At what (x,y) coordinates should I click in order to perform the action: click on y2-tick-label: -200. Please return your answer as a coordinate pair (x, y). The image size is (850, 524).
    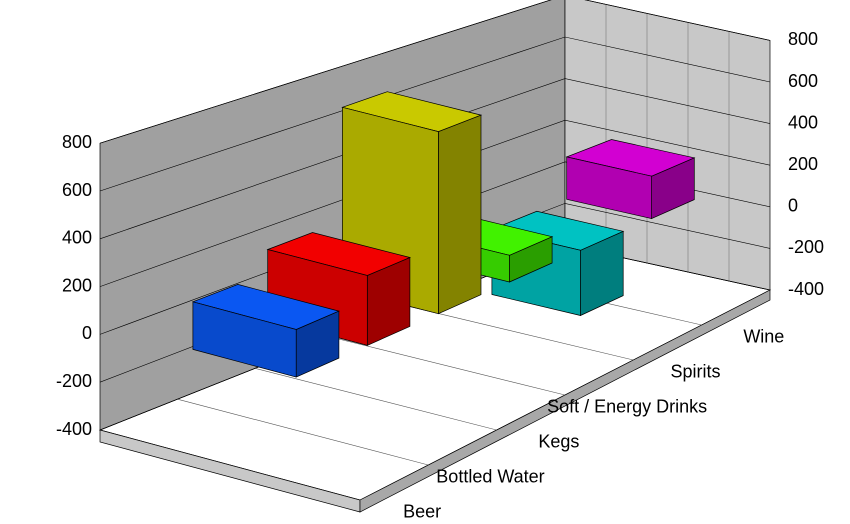
    Looking at the image, I should click on (806, 247).